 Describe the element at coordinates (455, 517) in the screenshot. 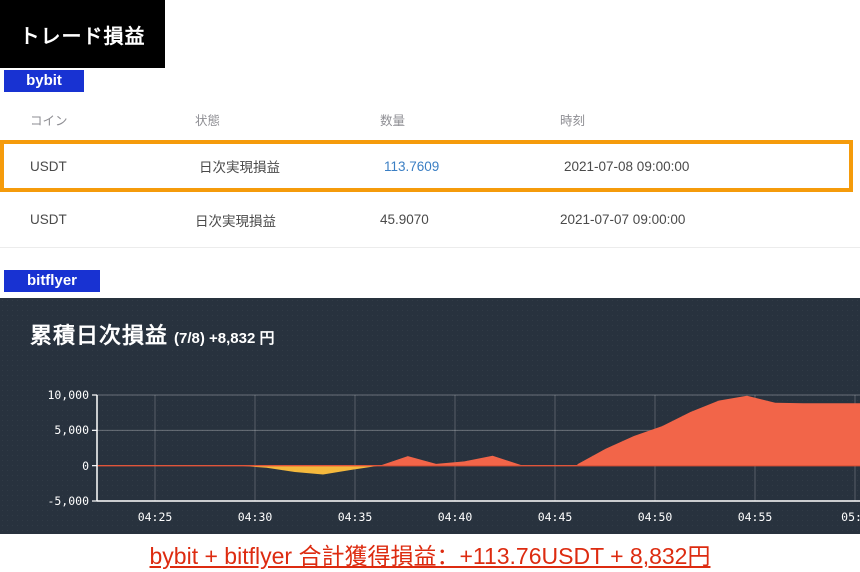

I see `x-axis-tick-label: 04:40` at that location.